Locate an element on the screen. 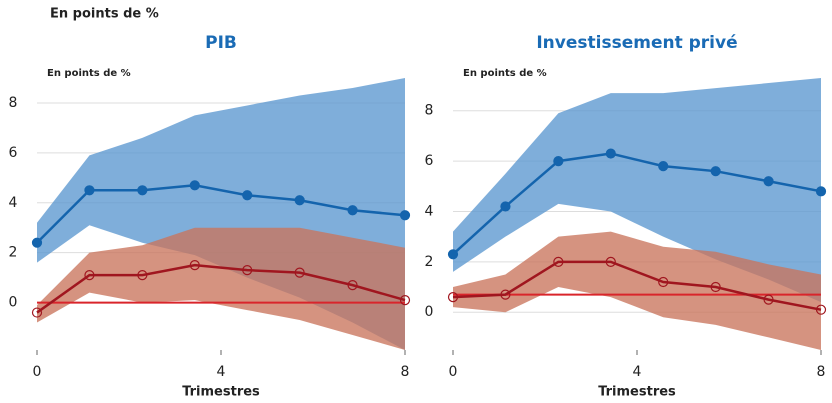 The width and height of the screenshot is (832, 403). panel-title: PIB is located at coordinates (221, 43).